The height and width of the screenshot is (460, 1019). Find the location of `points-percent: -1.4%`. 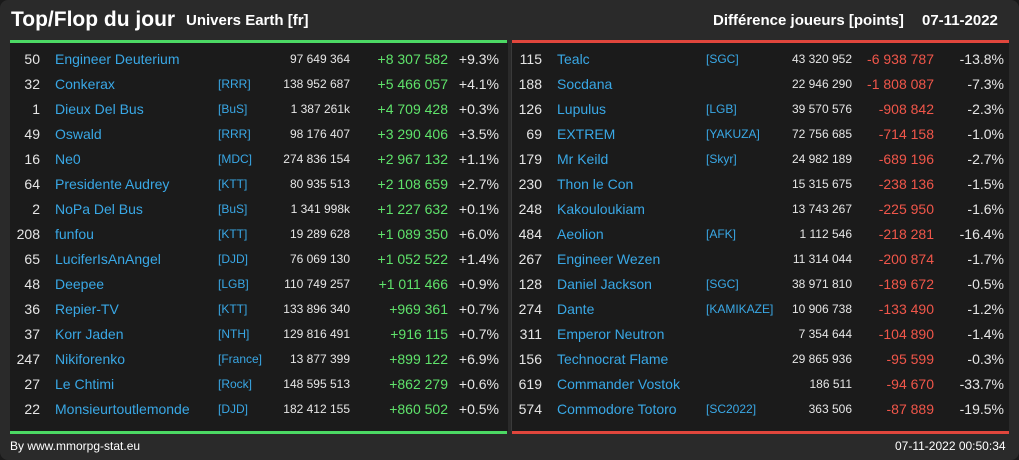

points-percent: -1.4% is located at coordinates (985, 334).